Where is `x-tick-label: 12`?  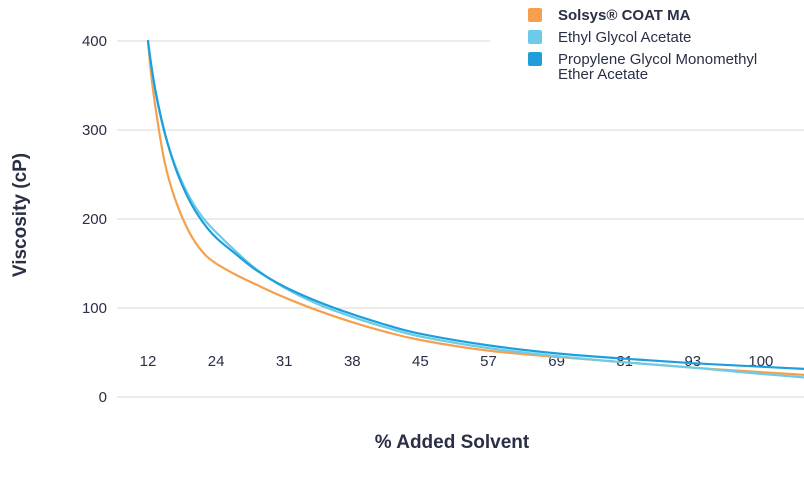 x-tick-label: 12 is located at coordinates (148, 361).